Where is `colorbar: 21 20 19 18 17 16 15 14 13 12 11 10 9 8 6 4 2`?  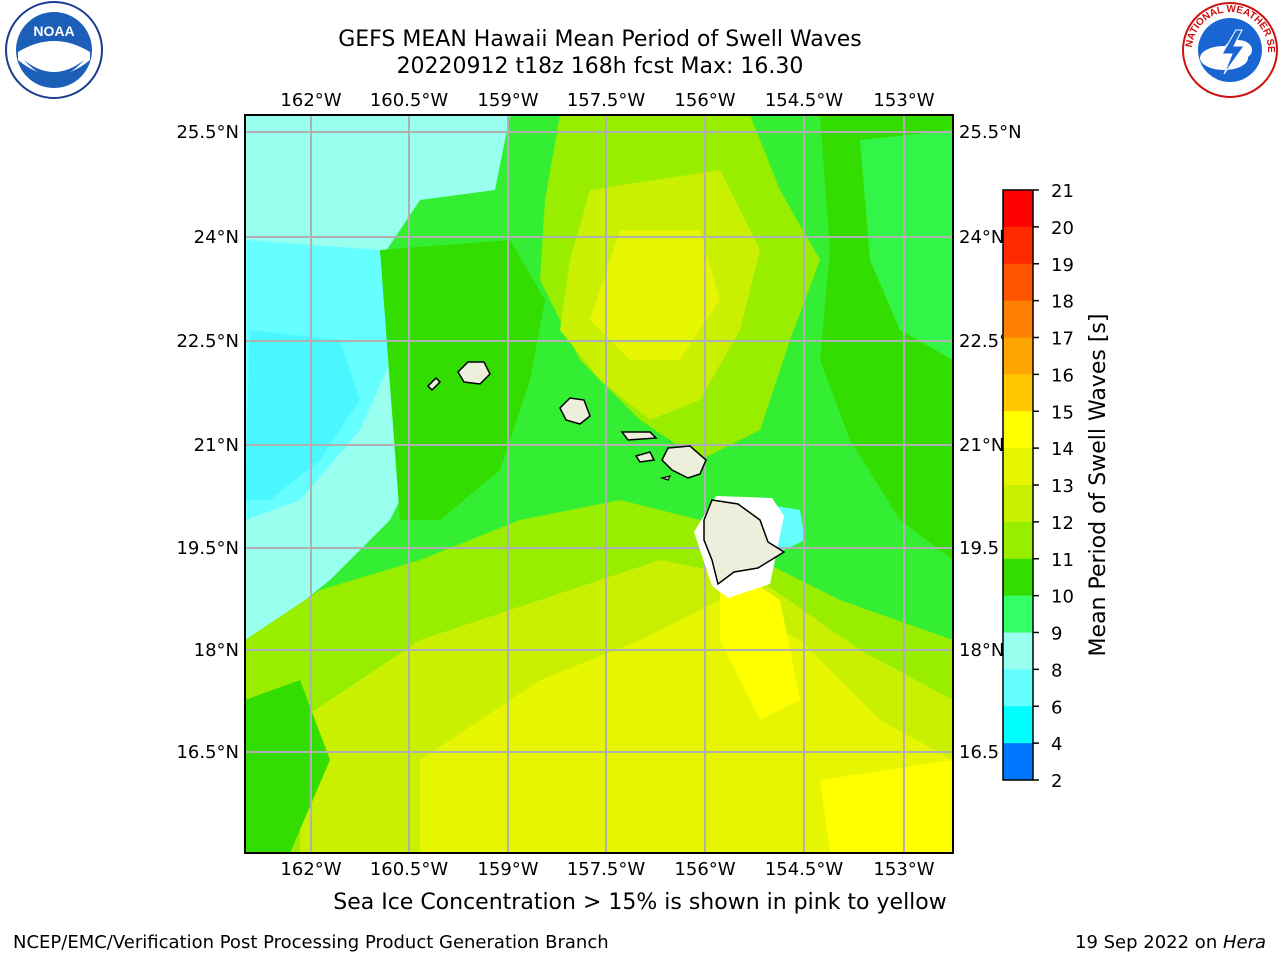 colorbar: 21 20 19 18 17 16 15 14 13 12 11 10 9 8 6 4 2 is located at coordinates (1038, 486).